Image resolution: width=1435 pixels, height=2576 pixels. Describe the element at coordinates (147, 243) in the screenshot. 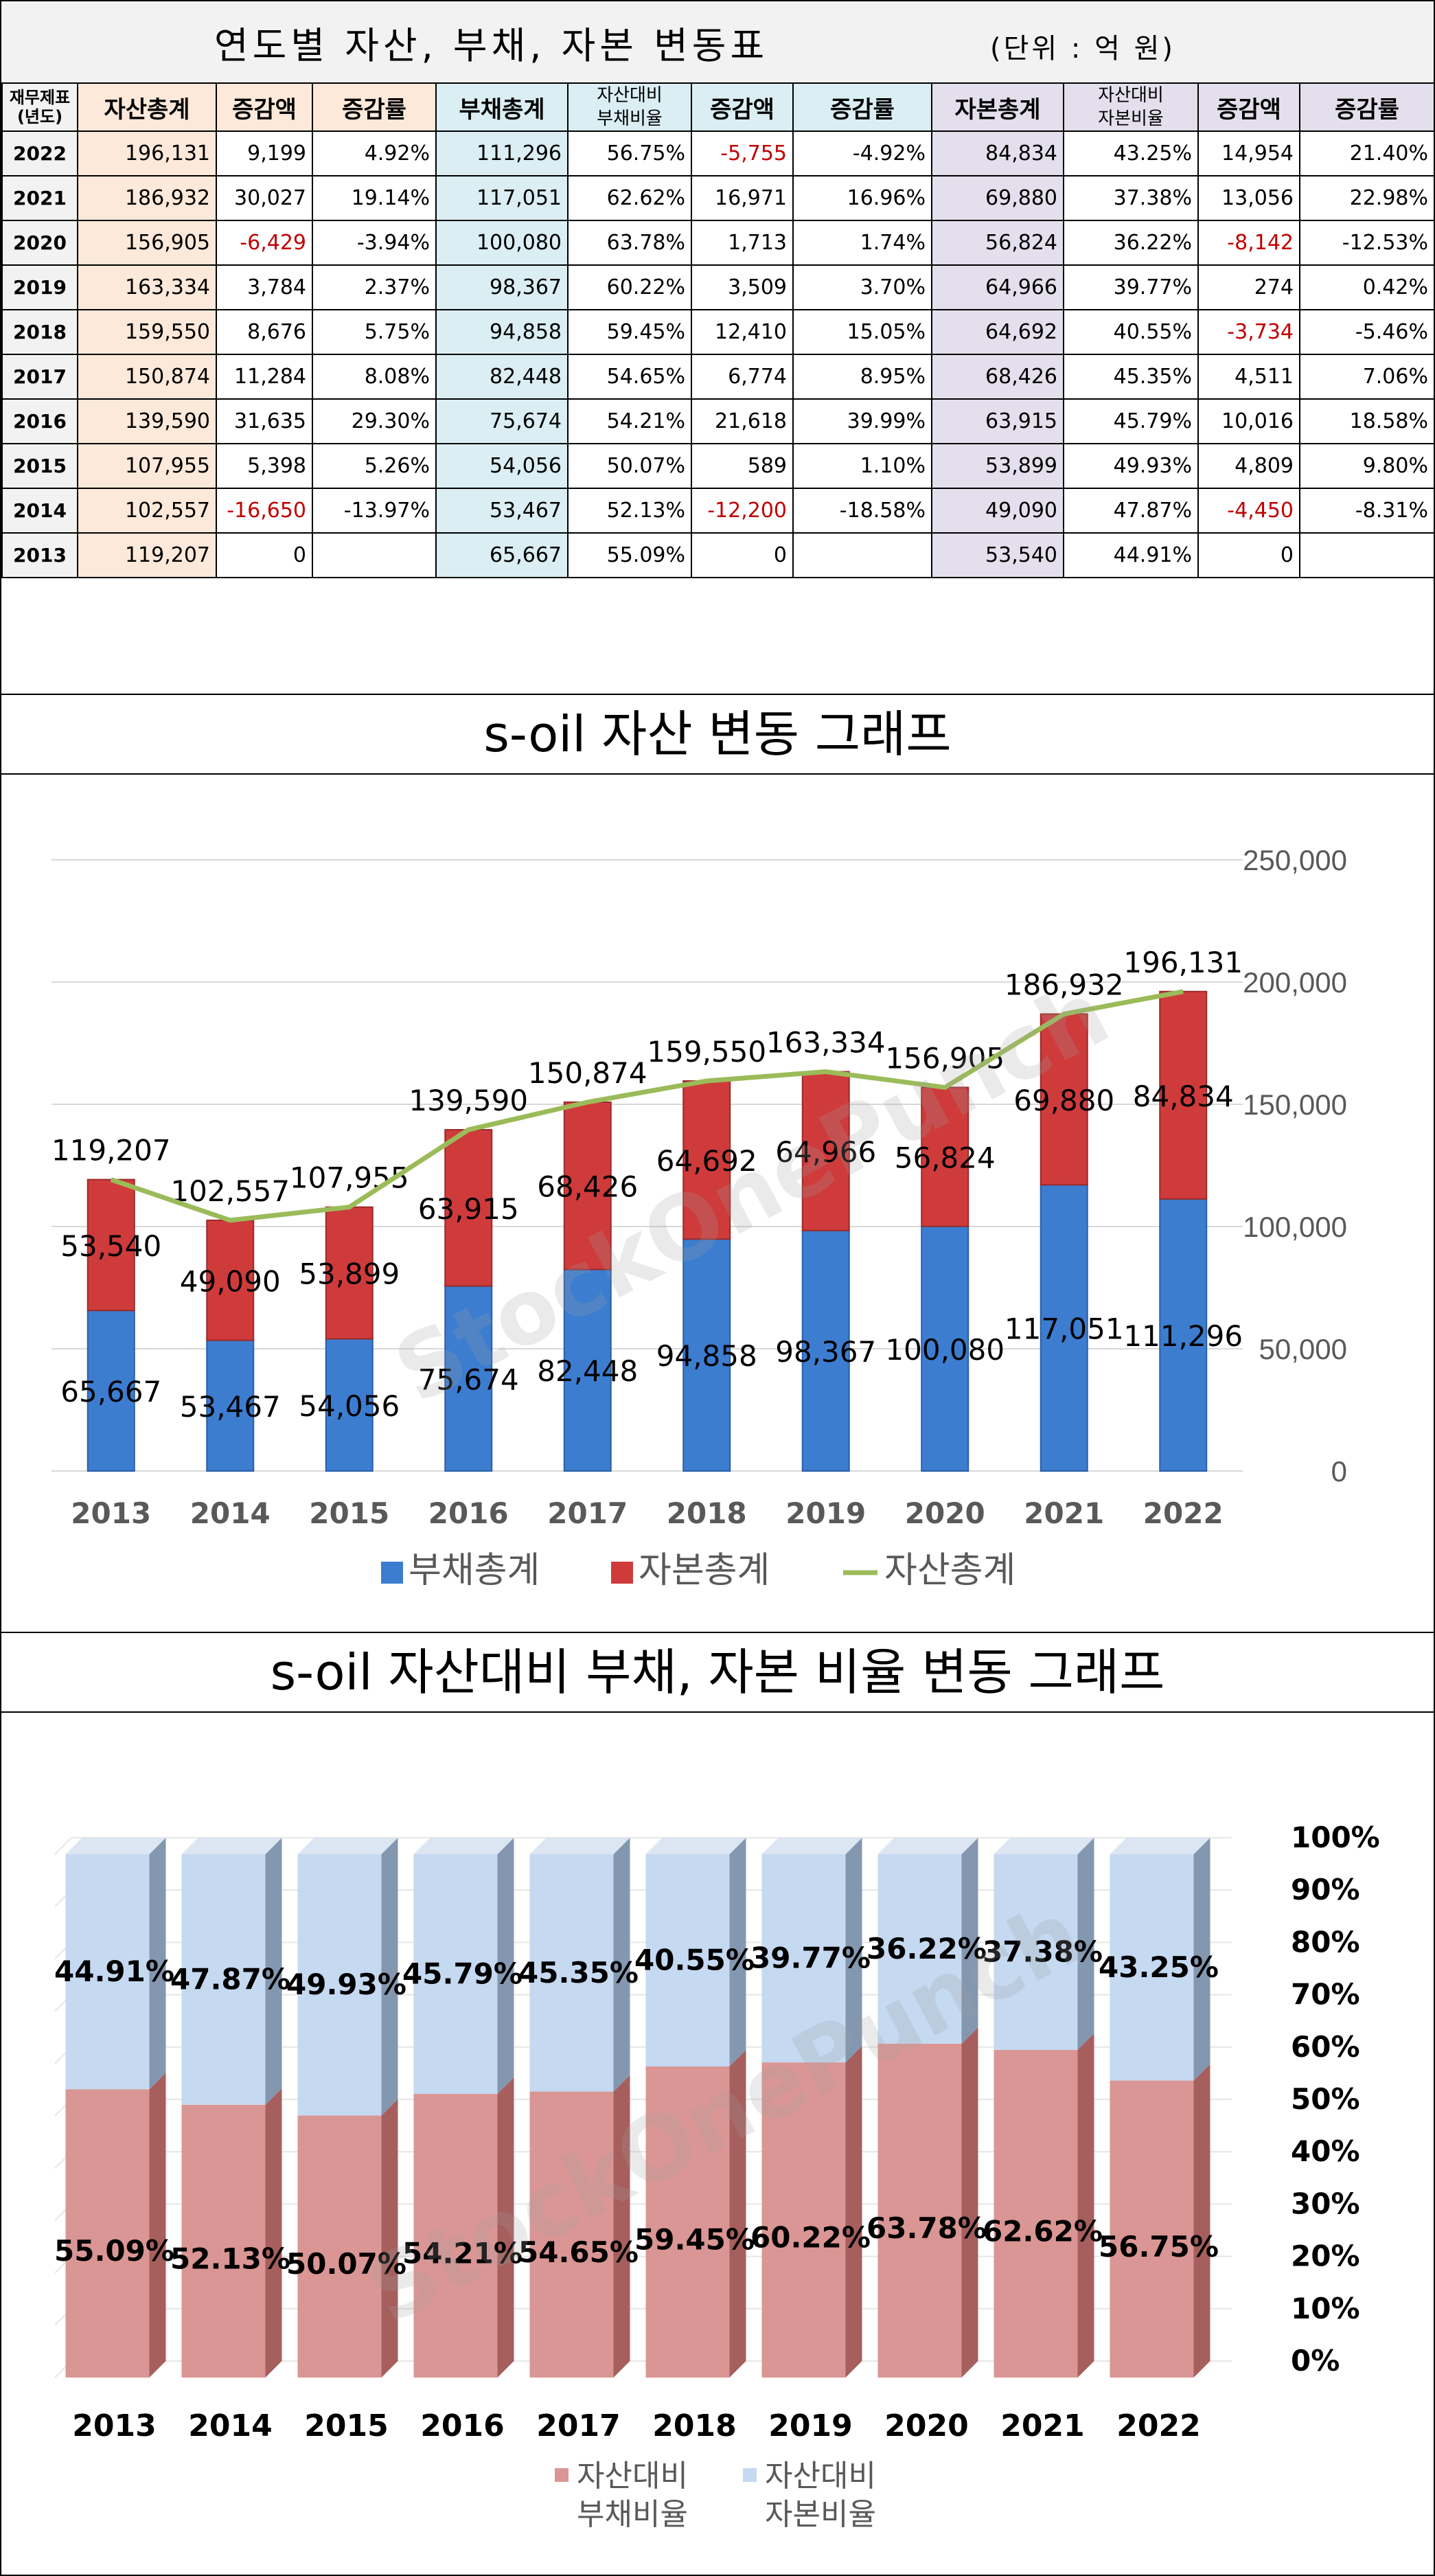

I see `table-cell: 156,905` at that location.